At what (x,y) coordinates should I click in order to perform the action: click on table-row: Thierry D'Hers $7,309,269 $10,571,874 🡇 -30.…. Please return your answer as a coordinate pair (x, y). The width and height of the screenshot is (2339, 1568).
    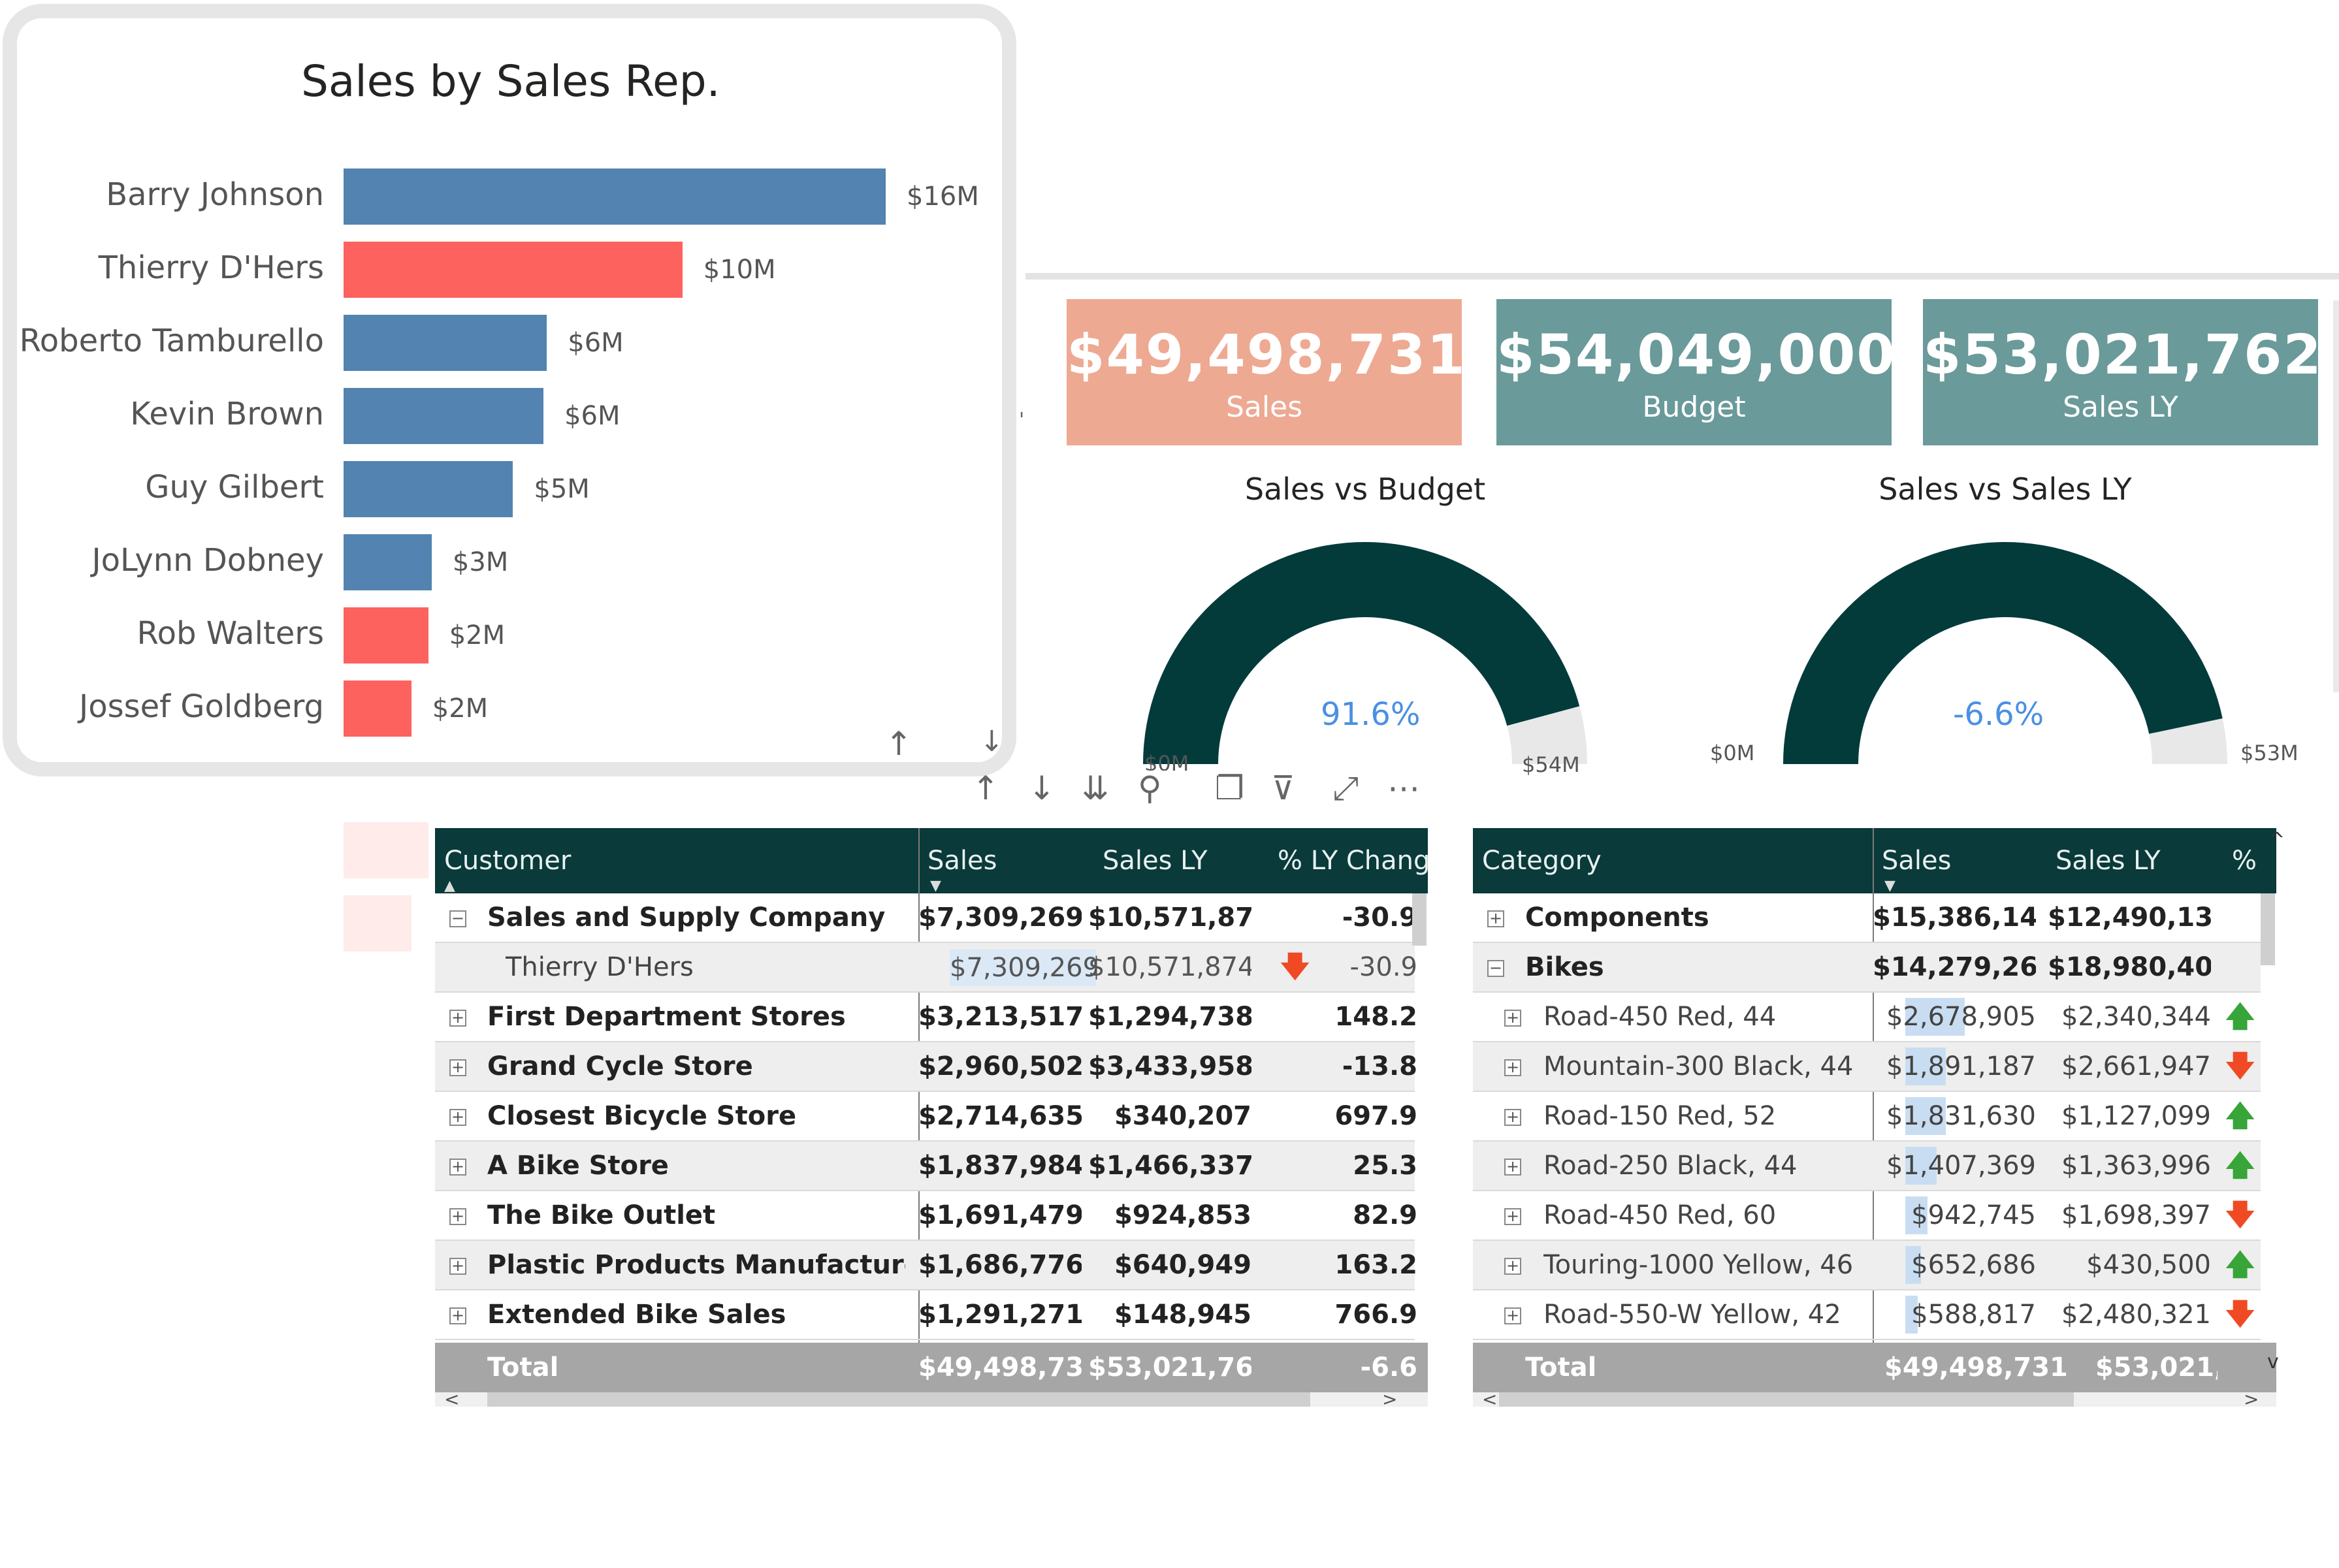
    Looking at the image, I should click on (926, 968).